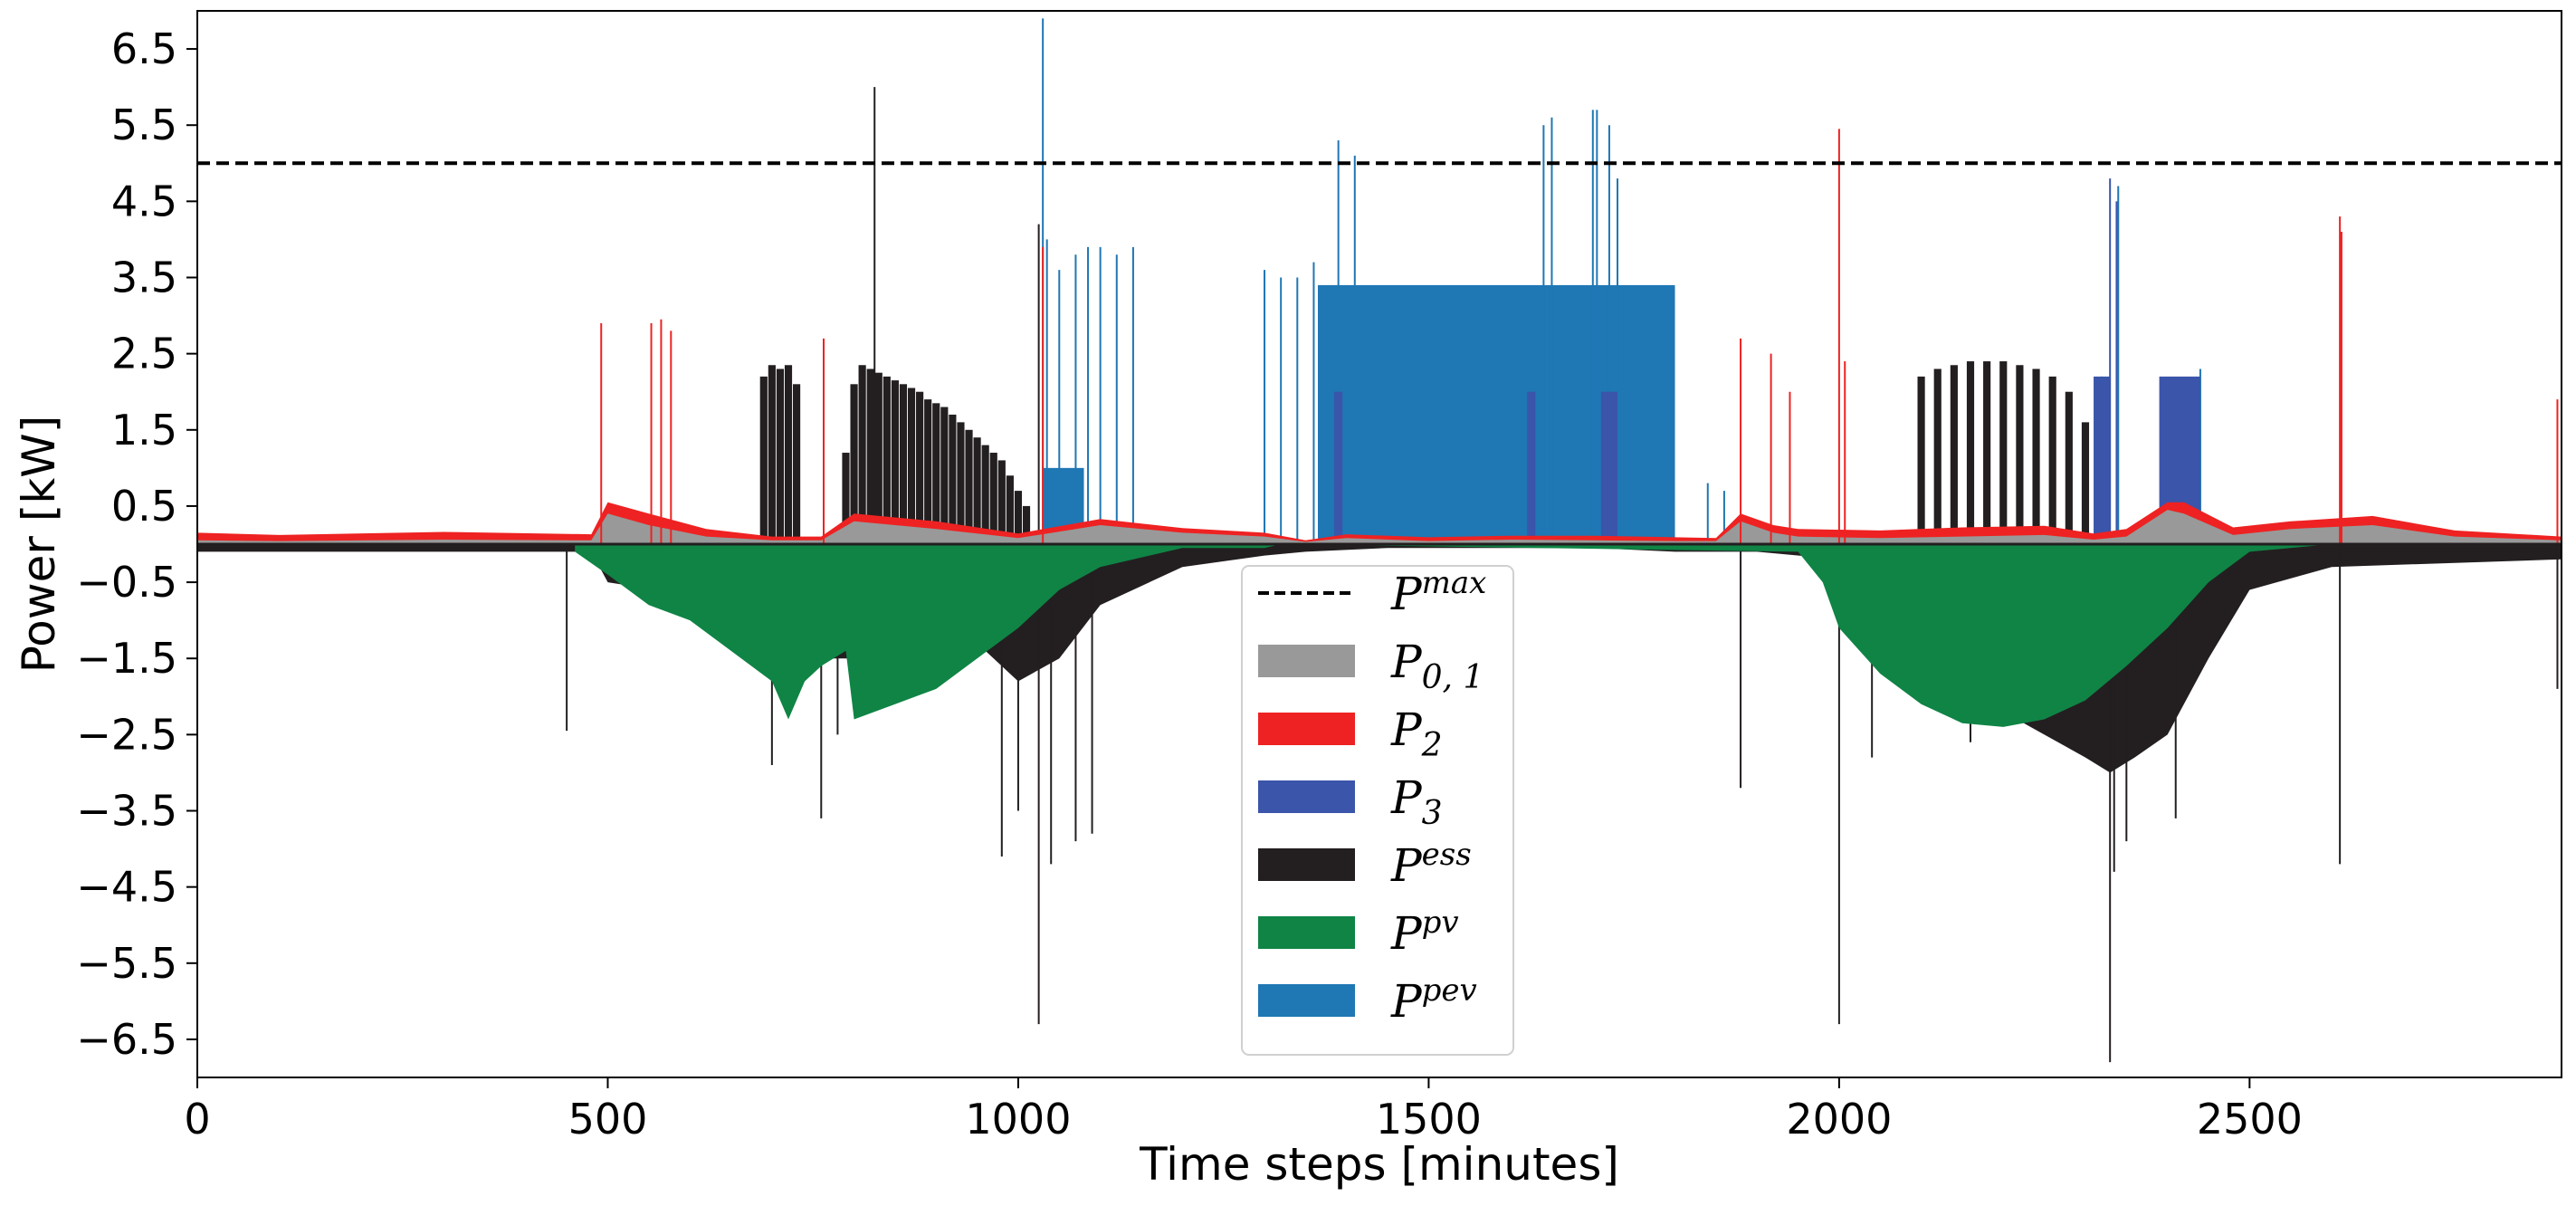 The image size is (2576, 1206). I want to click on x-tick-label: 500, so click(608, 1119).